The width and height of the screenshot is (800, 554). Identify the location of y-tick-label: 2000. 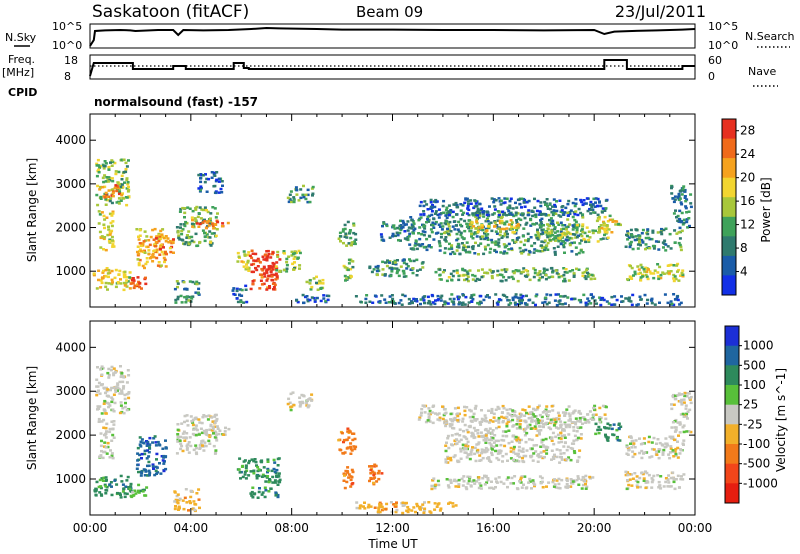
(70, 228).